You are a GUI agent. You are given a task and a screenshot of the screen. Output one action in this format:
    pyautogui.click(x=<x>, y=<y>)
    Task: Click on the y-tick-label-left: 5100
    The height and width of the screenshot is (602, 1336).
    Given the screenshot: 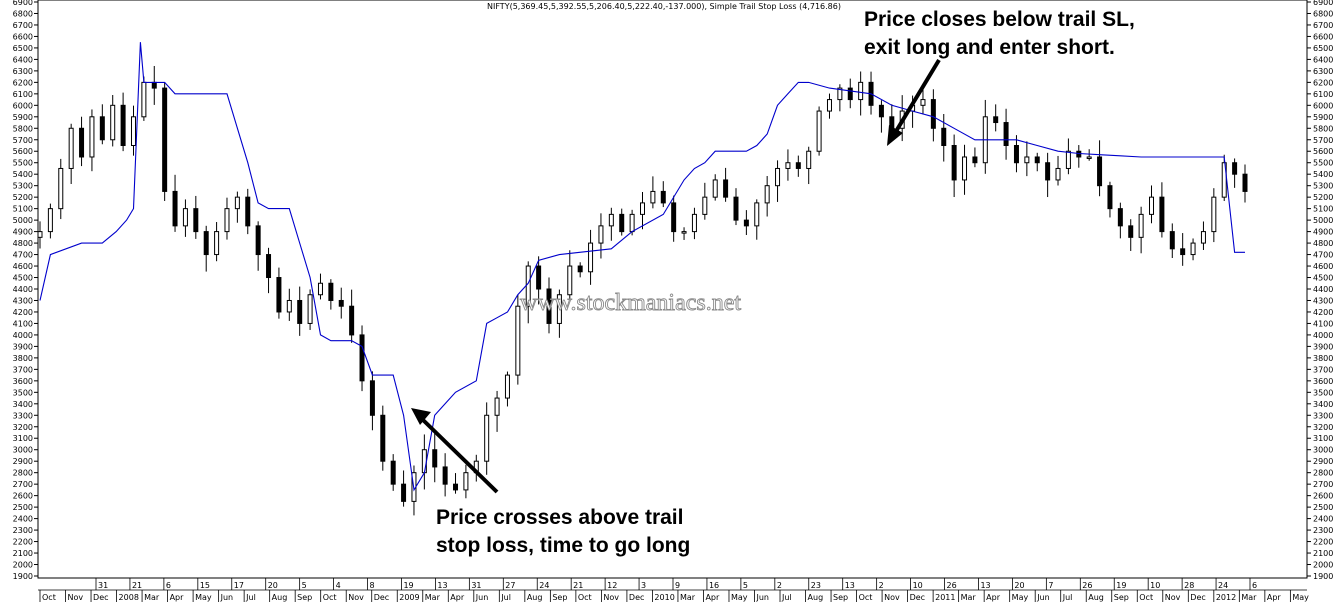 What is the action you would take?
    pyautogui.click(x=23, y=209)
    